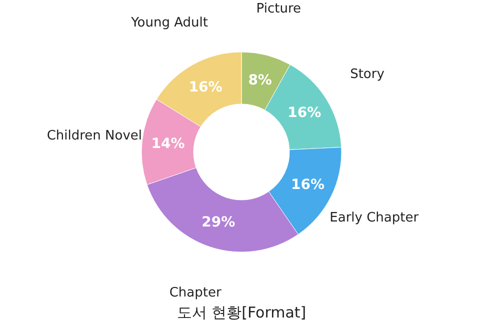  I want to click on slice-label: Children Novel, so click(94, 136).